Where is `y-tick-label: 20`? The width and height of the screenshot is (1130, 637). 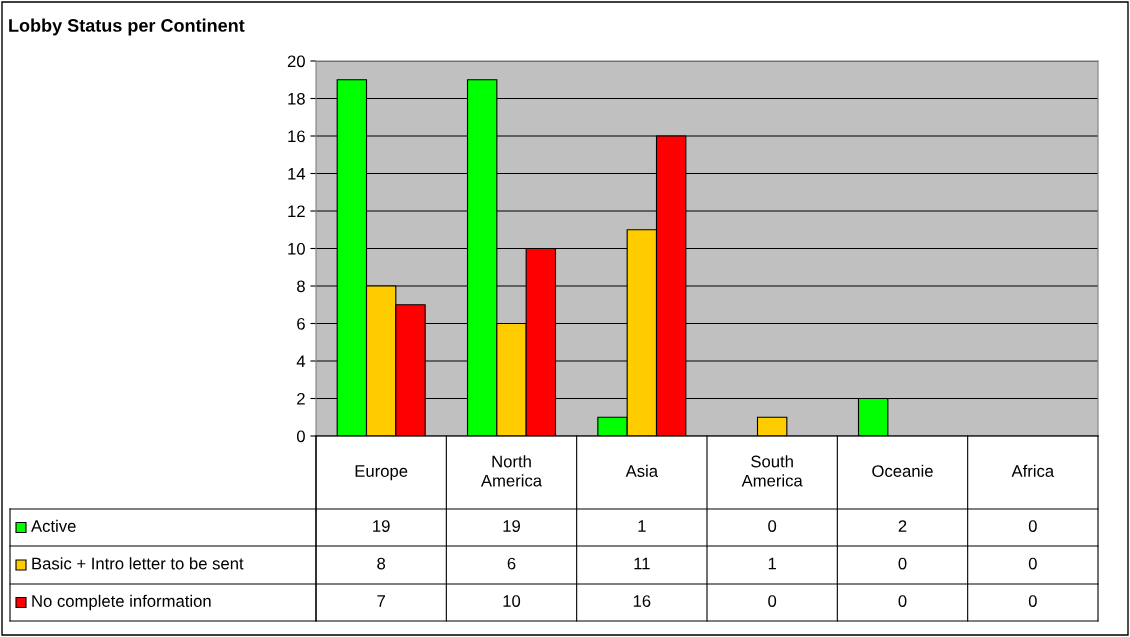 y-tick-label: 20 is located at coordinates (296, 61).